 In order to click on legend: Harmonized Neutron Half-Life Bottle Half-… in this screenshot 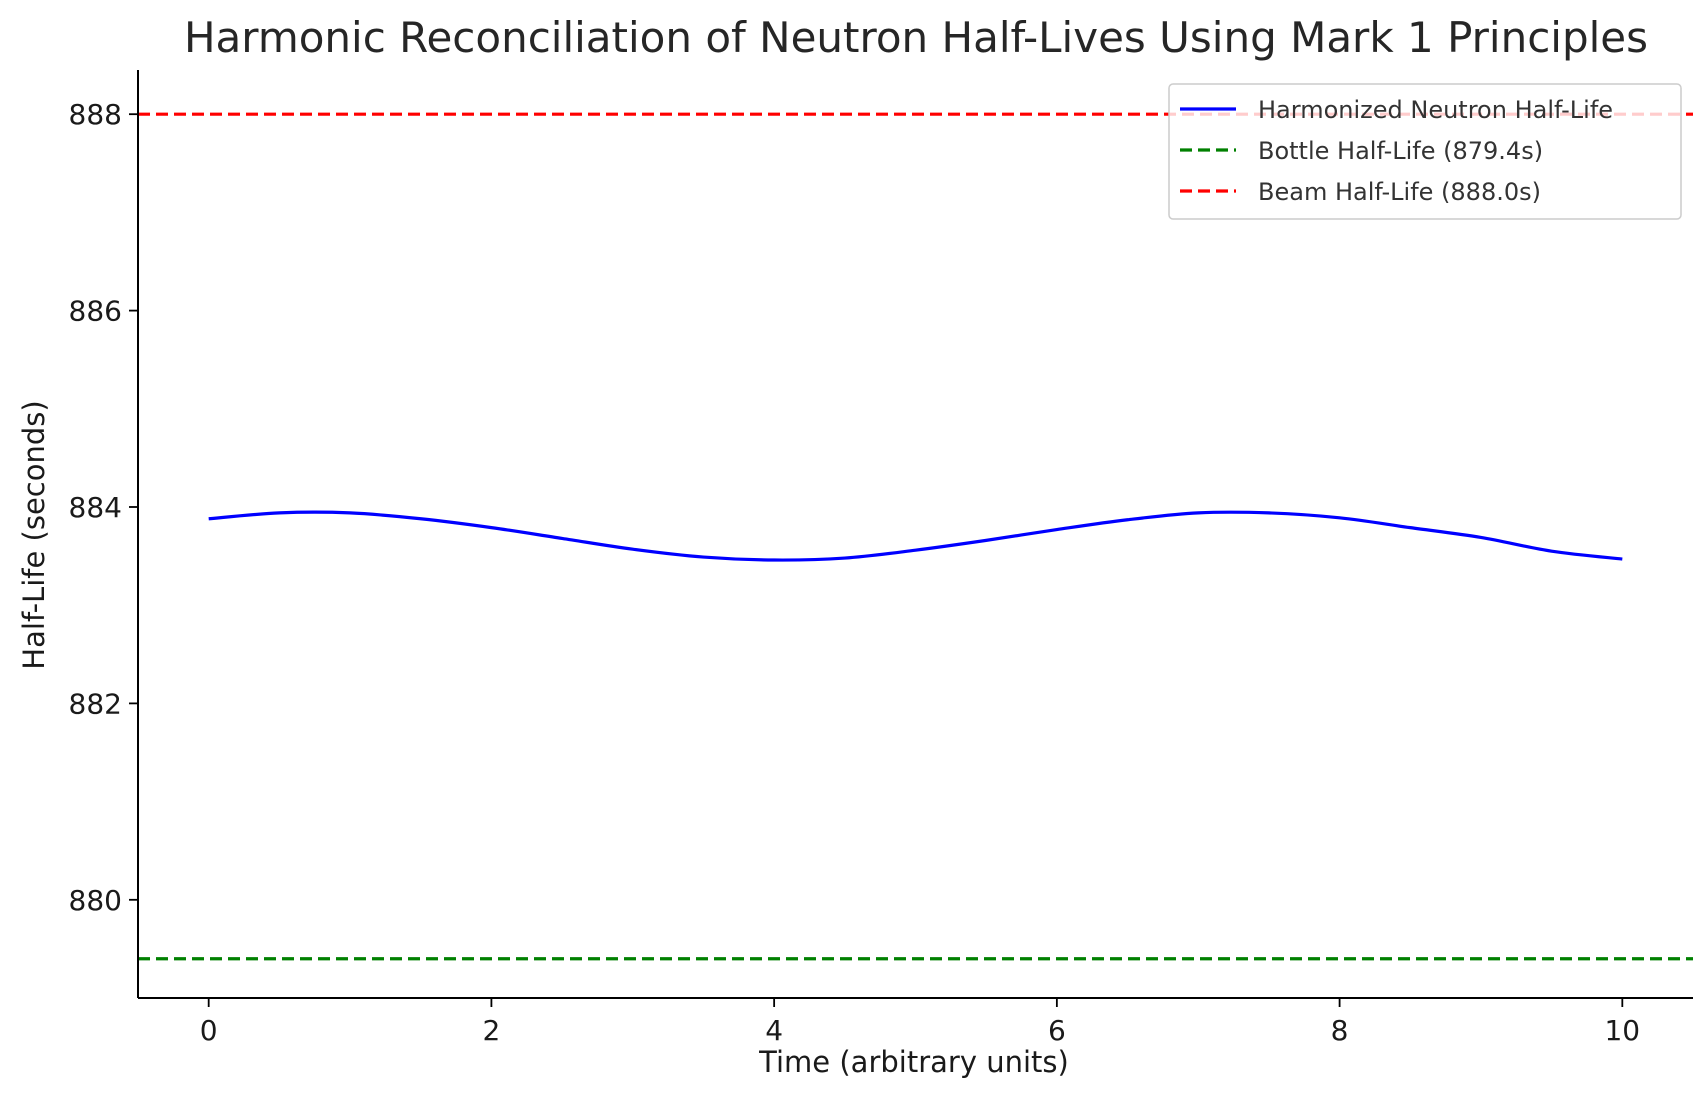, I will do `click(1425, 151)`.